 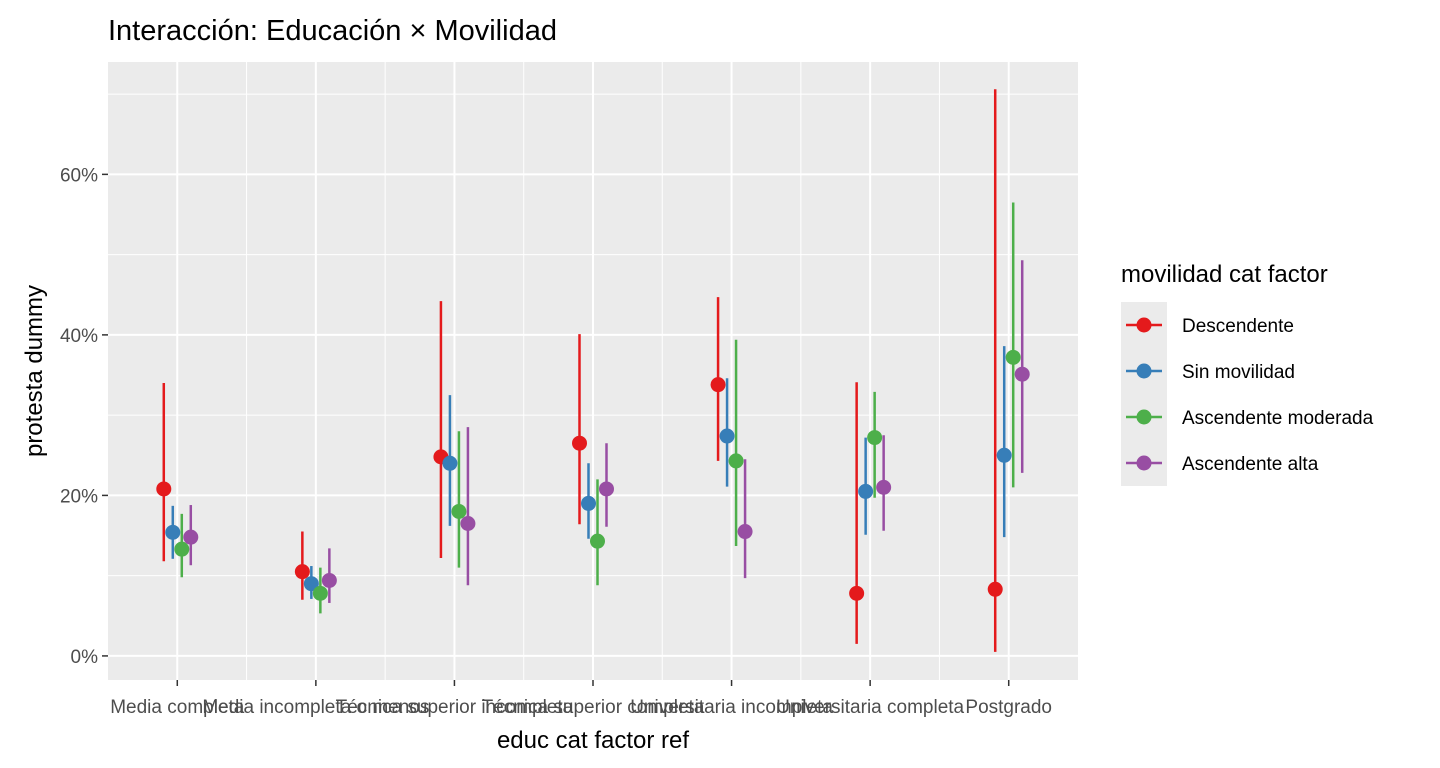 What do you see at coordinates (79, 175) in the screenshot?
I see `y-tick-label: 60%` at bounding box center [79, 175].